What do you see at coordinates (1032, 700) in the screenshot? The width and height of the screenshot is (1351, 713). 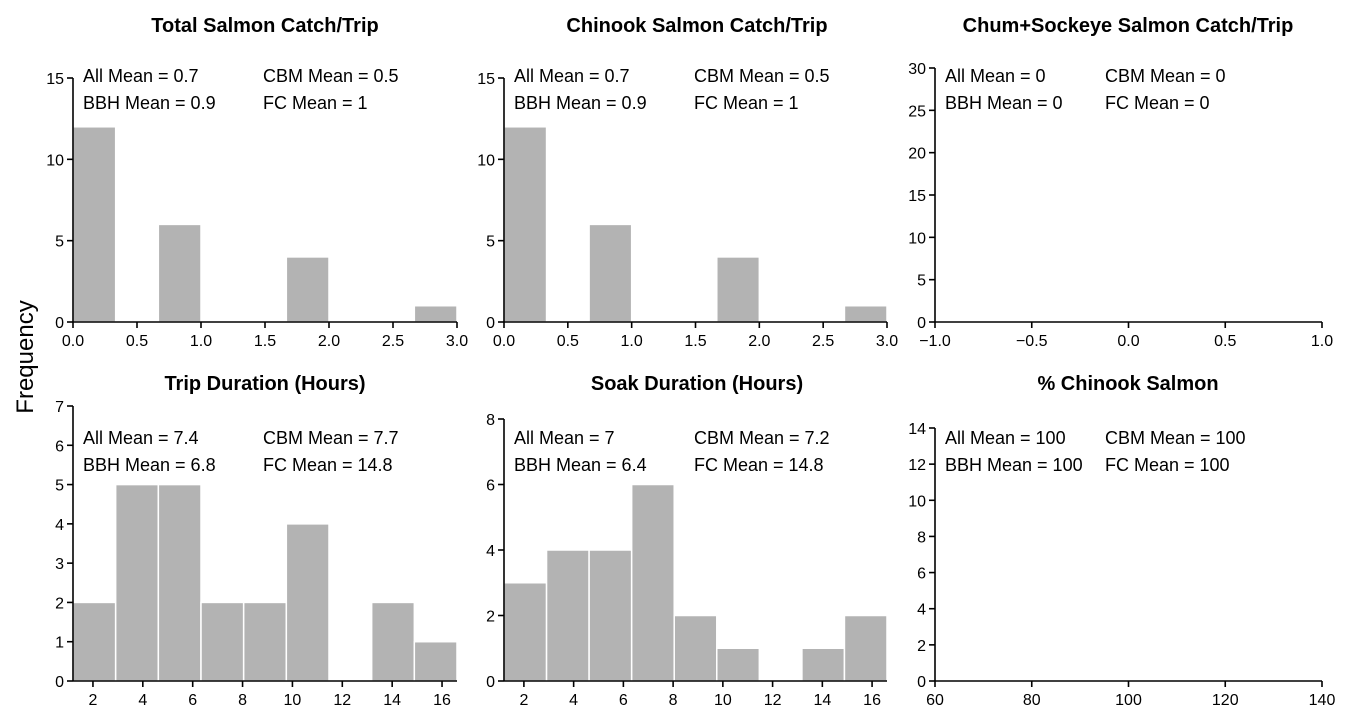 I see `x-tick-label: 80` at bounding box center [1032, 700].